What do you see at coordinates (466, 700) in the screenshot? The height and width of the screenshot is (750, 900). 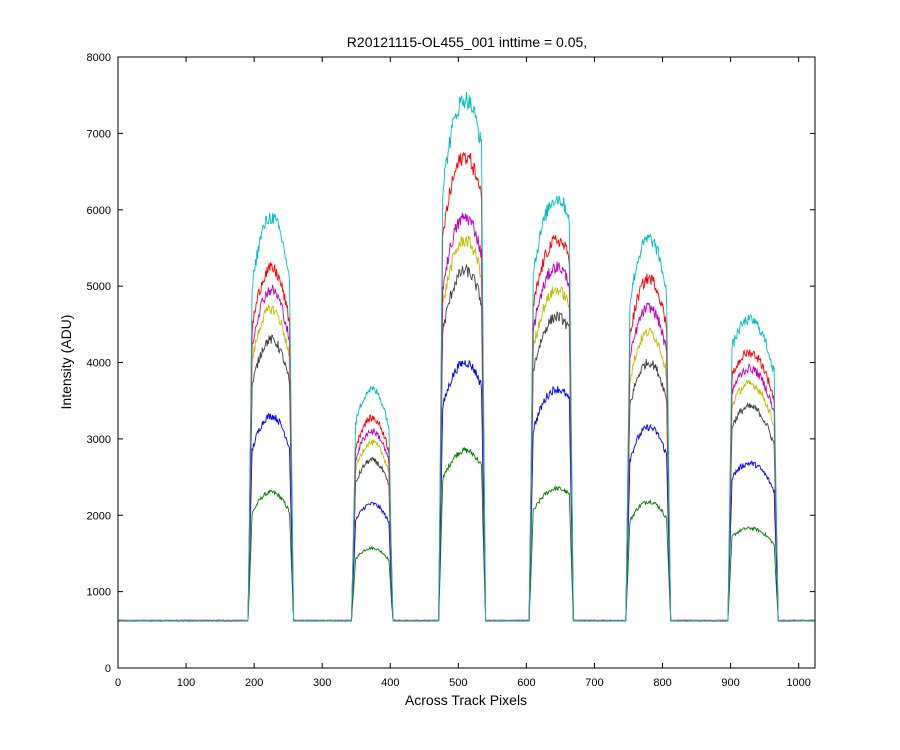 I see `x-axis-title: Across Track Pixels` at bounding box center [466, 700].